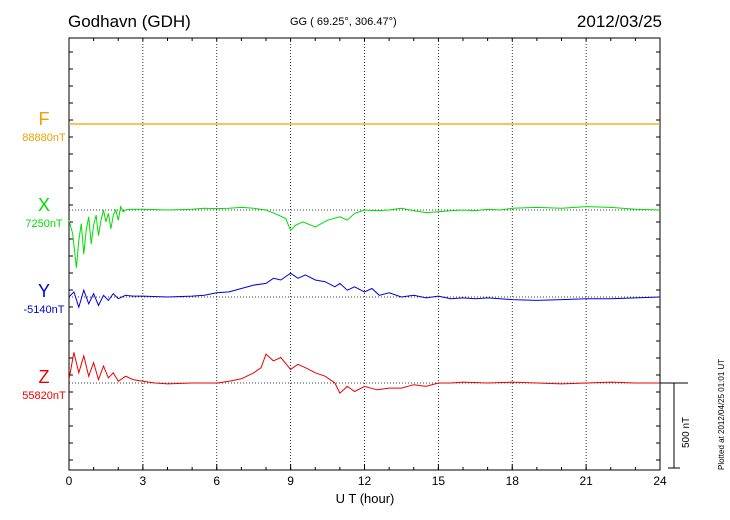 This screenshot has height=520, width=730. I want to click on series-name: F, so click(44, 119).